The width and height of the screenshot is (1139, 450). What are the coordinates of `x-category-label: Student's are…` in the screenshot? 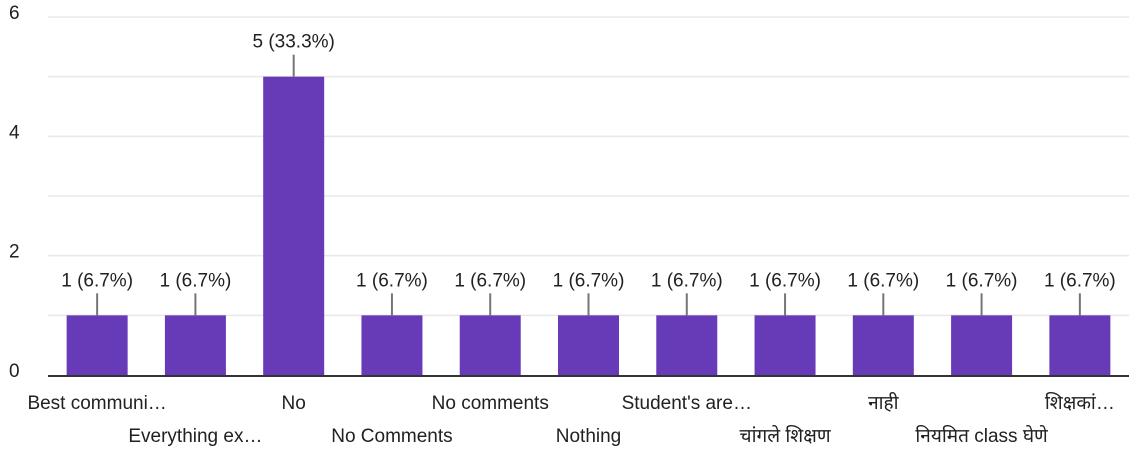 It's located at (687, 403).